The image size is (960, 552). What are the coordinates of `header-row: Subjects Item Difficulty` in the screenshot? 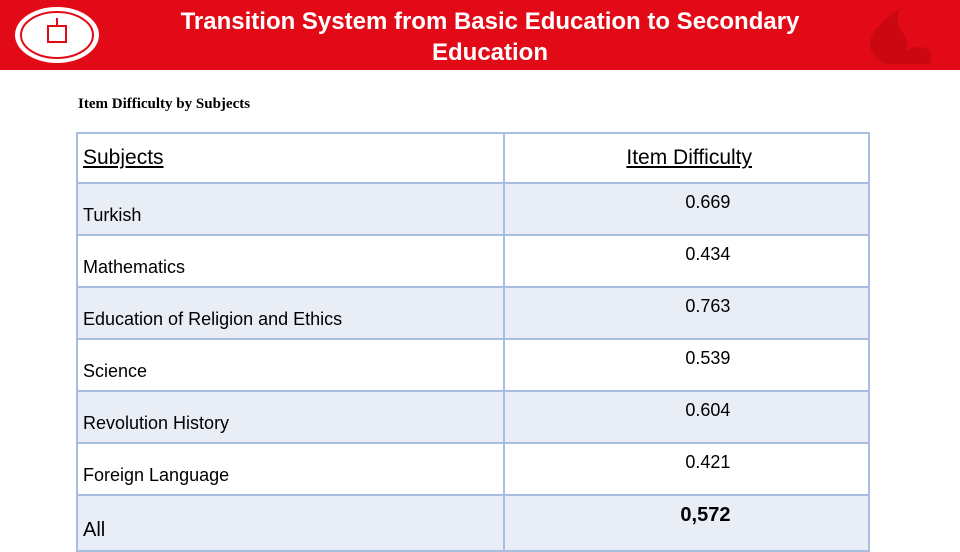 It's located at (472, 158).